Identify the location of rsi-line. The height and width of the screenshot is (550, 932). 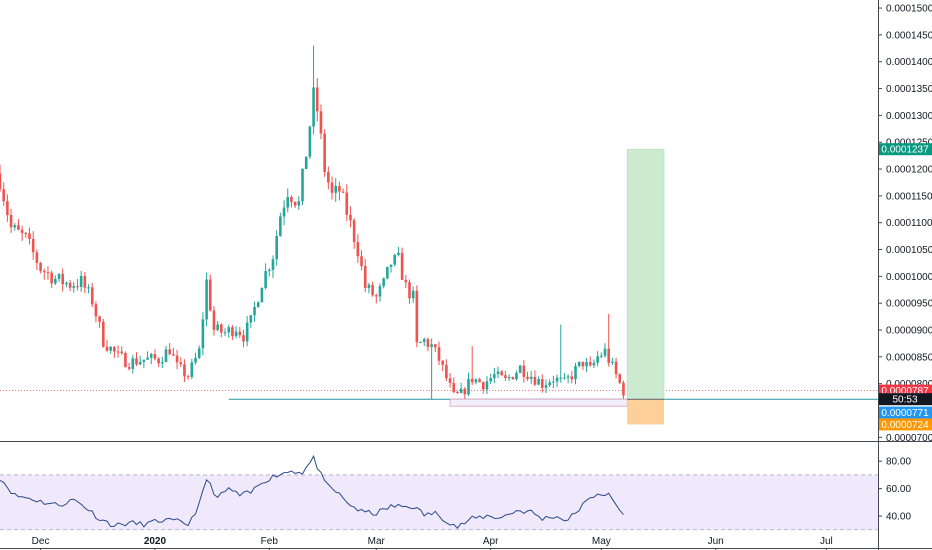
(312, 491).